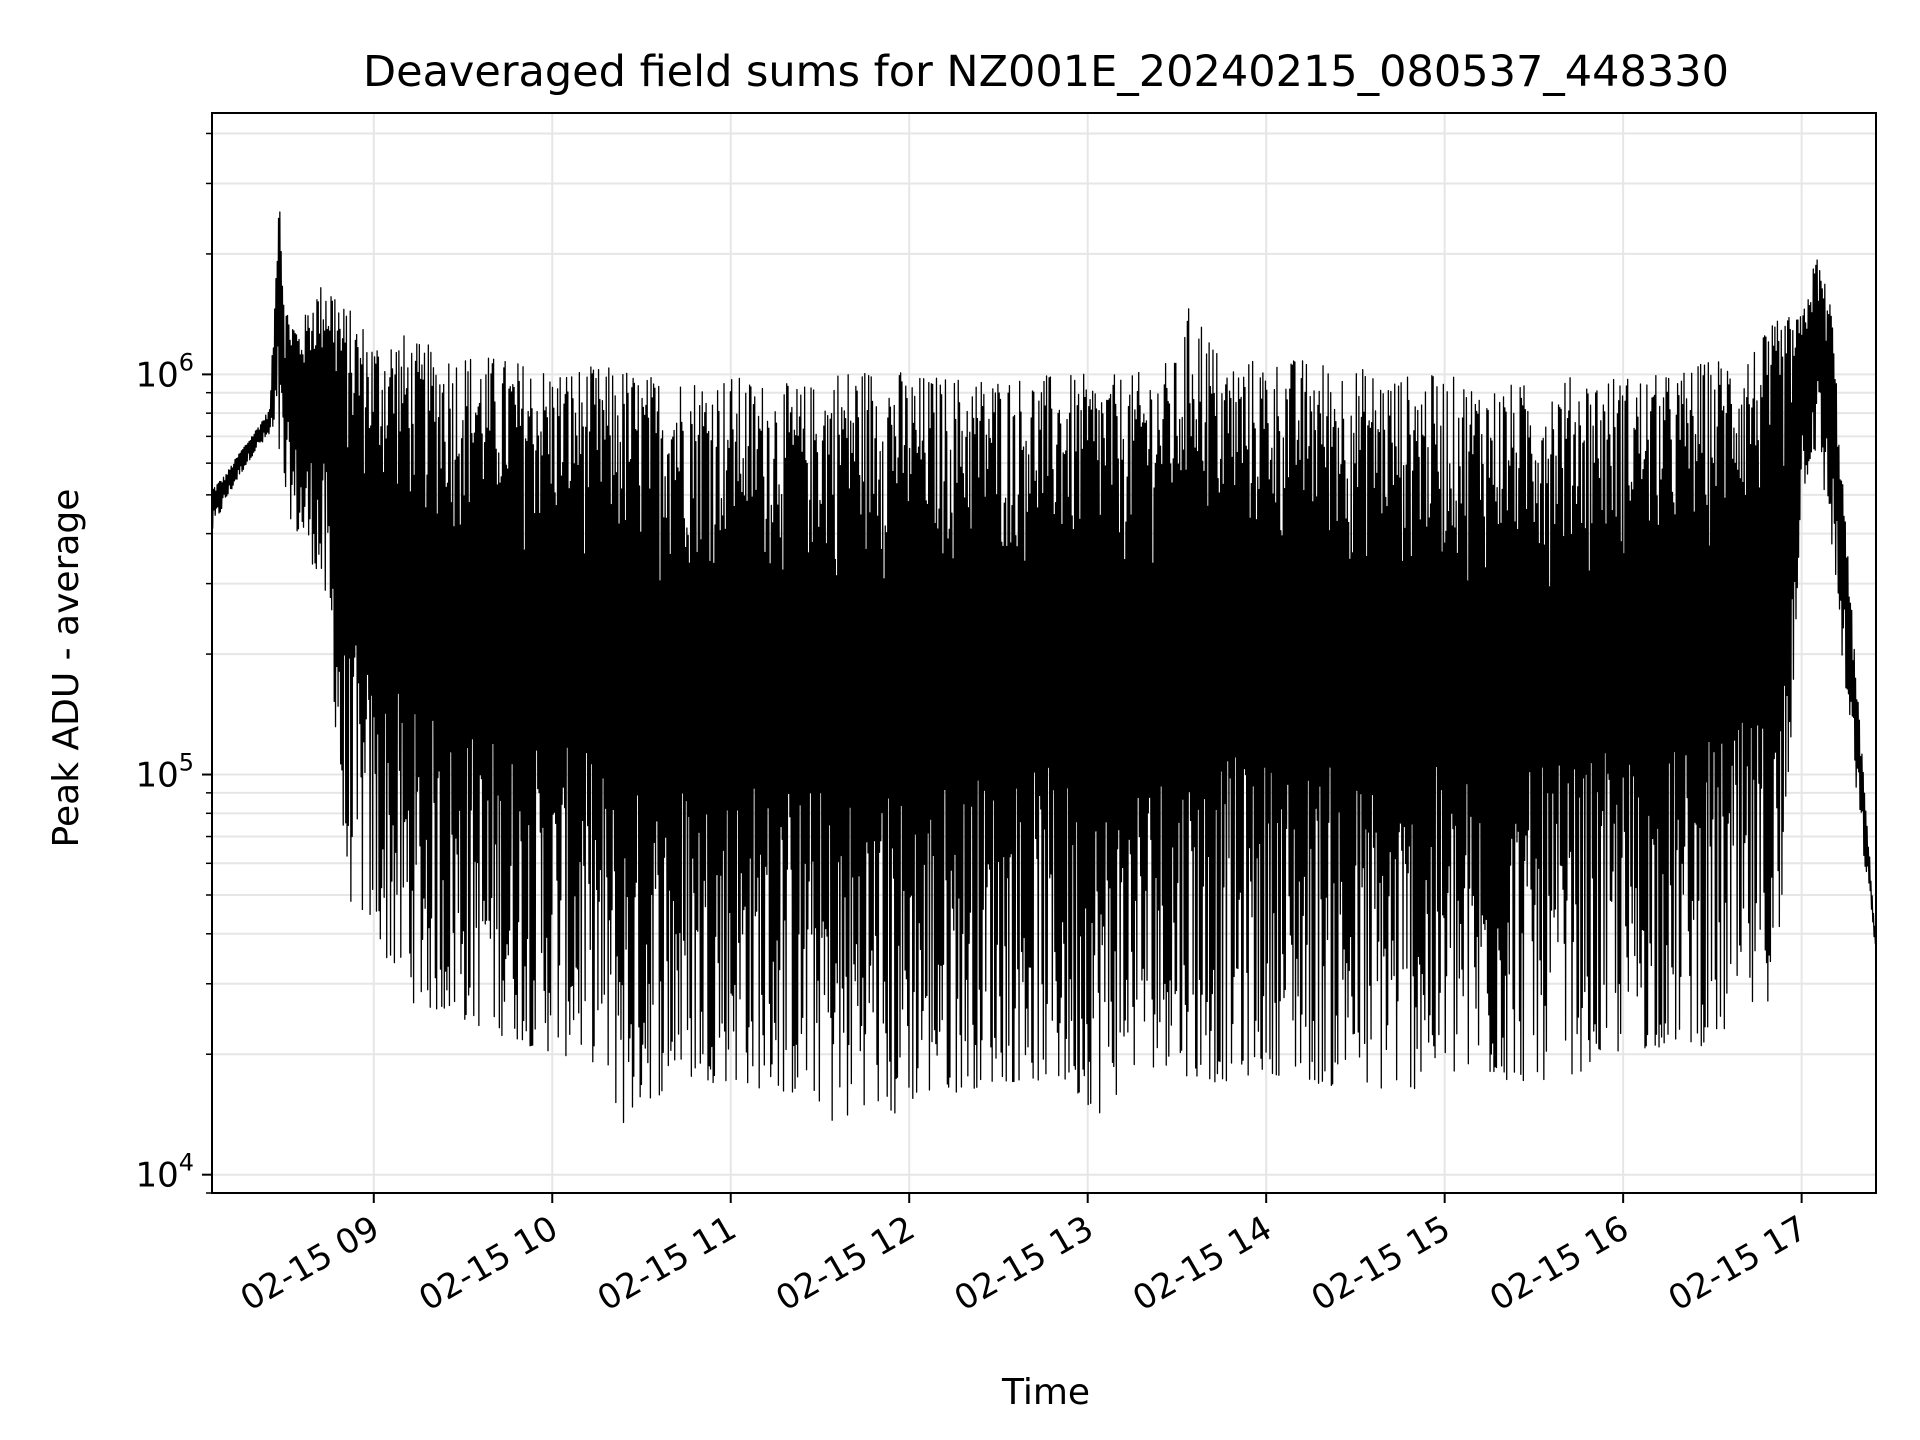 This screenshot has height=1440, width=1920. I want to click on x-tick-label: 02-15 12, so click(845, 1263).